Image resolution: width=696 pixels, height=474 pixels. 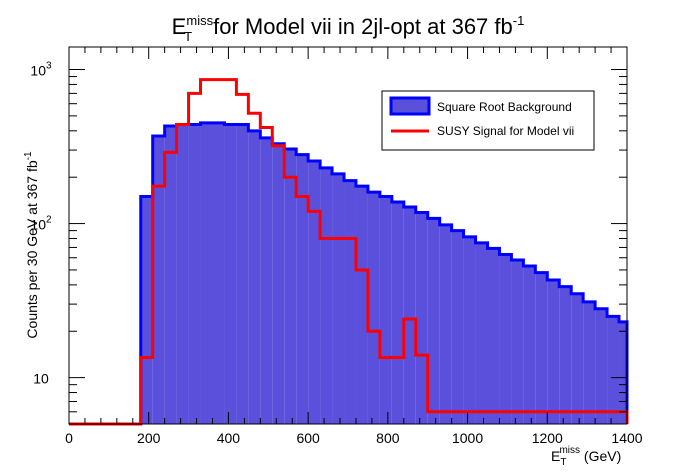 What do you see at coordinates (563, 462) in the screenshot?
I see `x-axis-label-sub: T` at bounding box center [563, 462].